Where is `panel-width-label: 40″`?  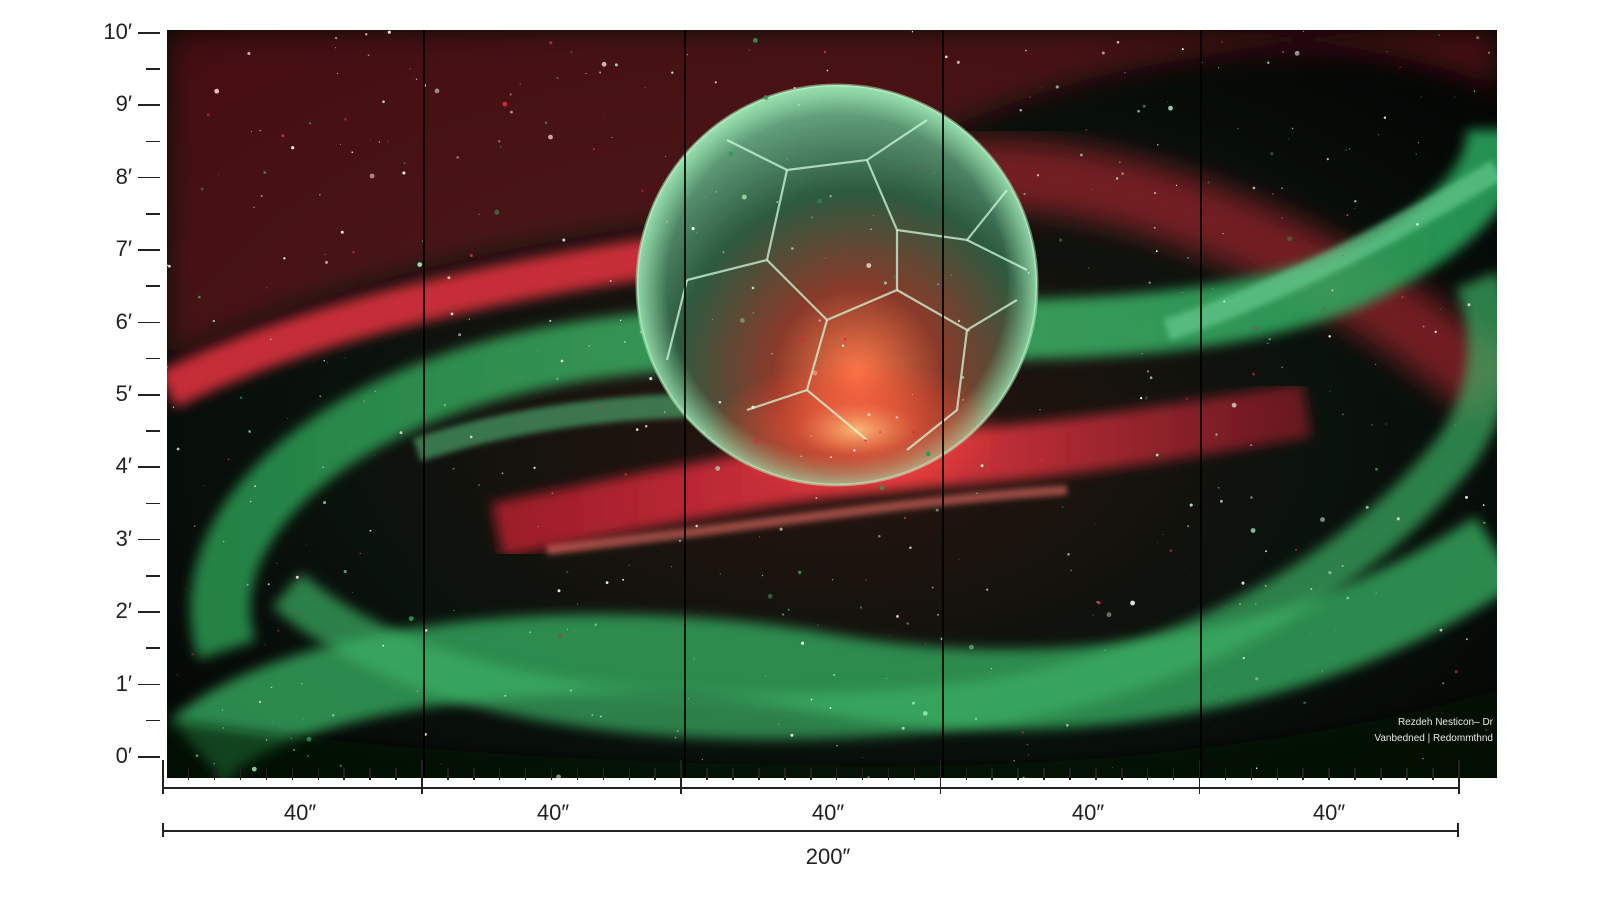 panel-width-label: 40″ is located at coordinates (300, 812).